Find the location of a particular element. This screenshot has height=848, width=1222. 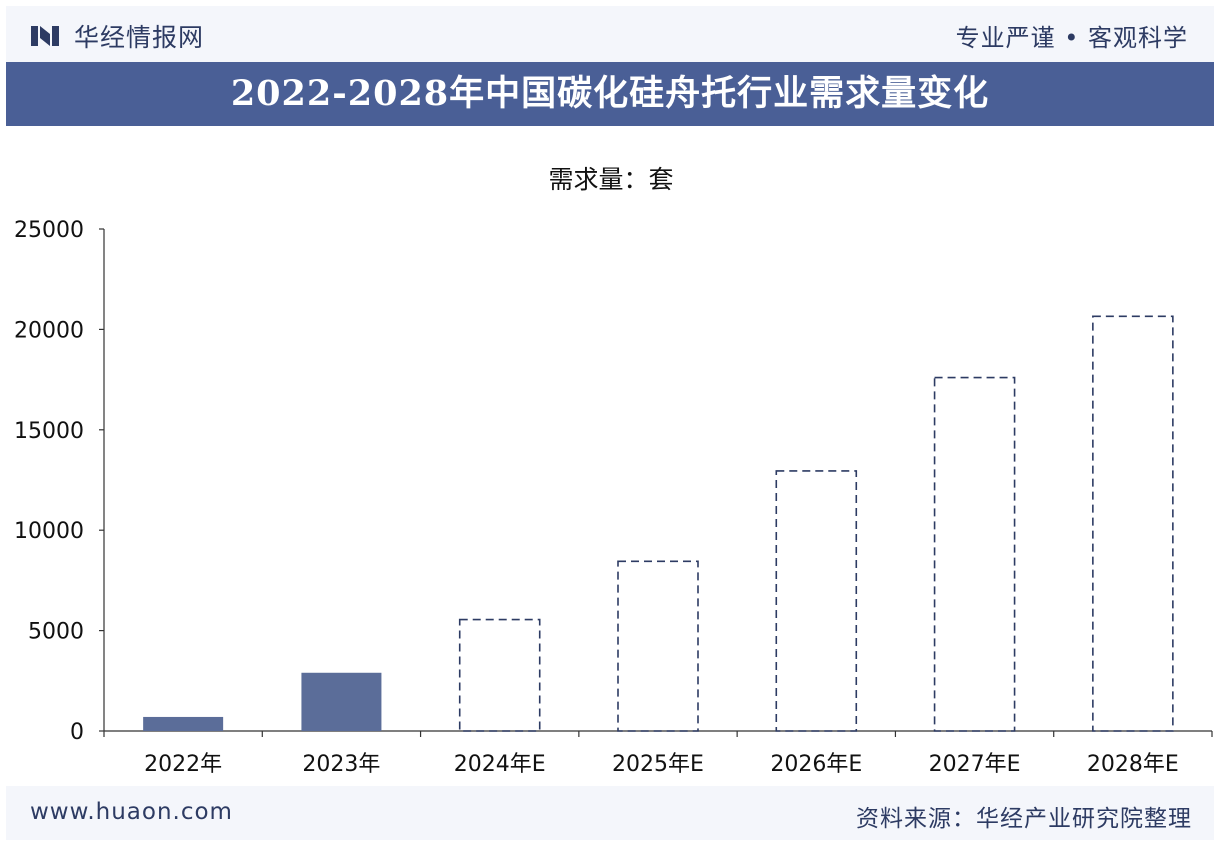

y-tick-label: 20000 is located at coordinates (49, 330).